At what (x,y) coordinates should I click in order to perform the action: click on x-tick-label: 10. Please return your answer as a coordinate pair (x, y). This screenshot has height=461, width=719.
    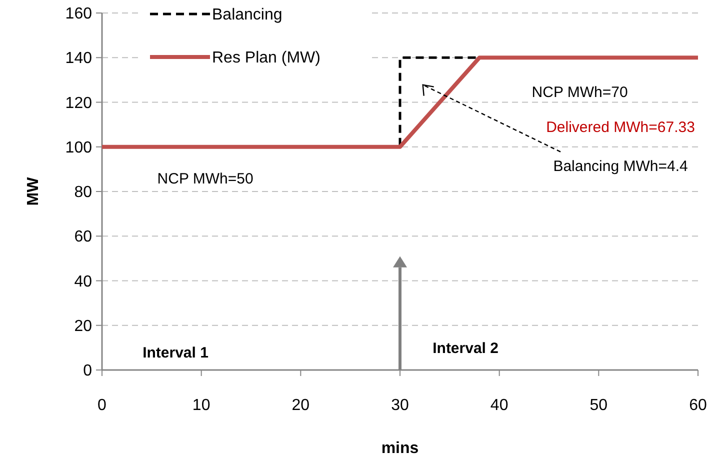
    Looking at the image, I should click on (201, 405).